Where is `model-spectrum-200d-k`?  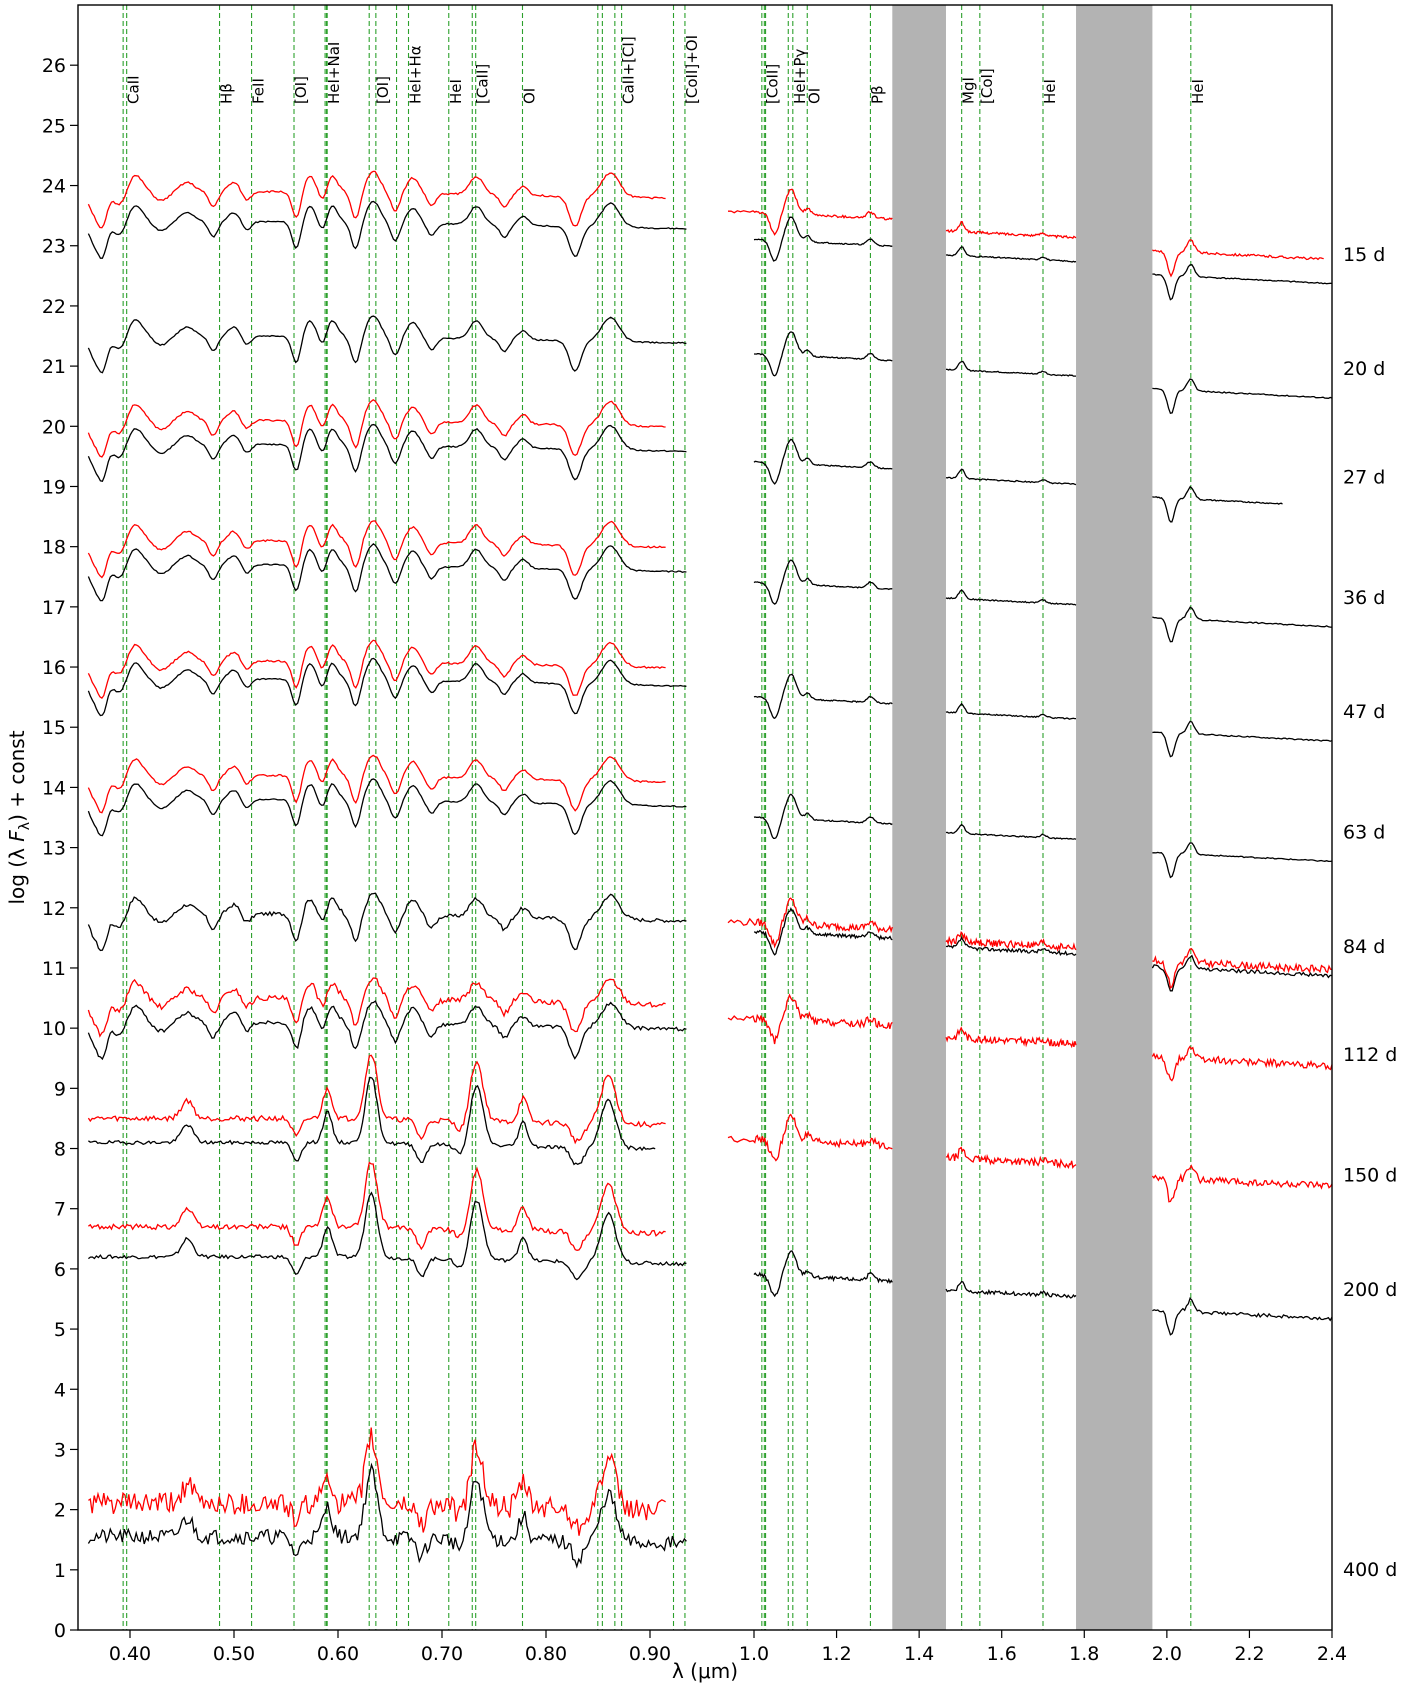
model-spectrum-200d-k is located at coordinates (1242, 1316).